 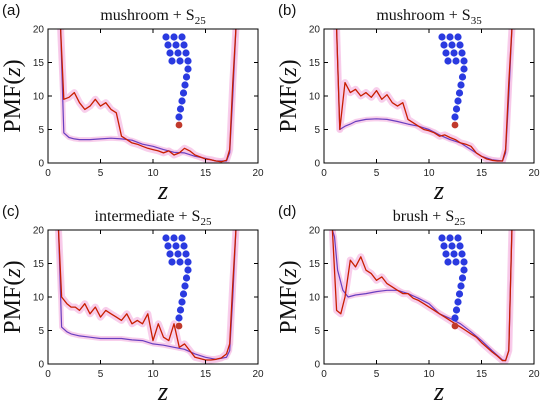 What do you see at coordinates (11, 10) in the screenshot?
I see `panel-letter: (a)` at bounding box center [11, 10].